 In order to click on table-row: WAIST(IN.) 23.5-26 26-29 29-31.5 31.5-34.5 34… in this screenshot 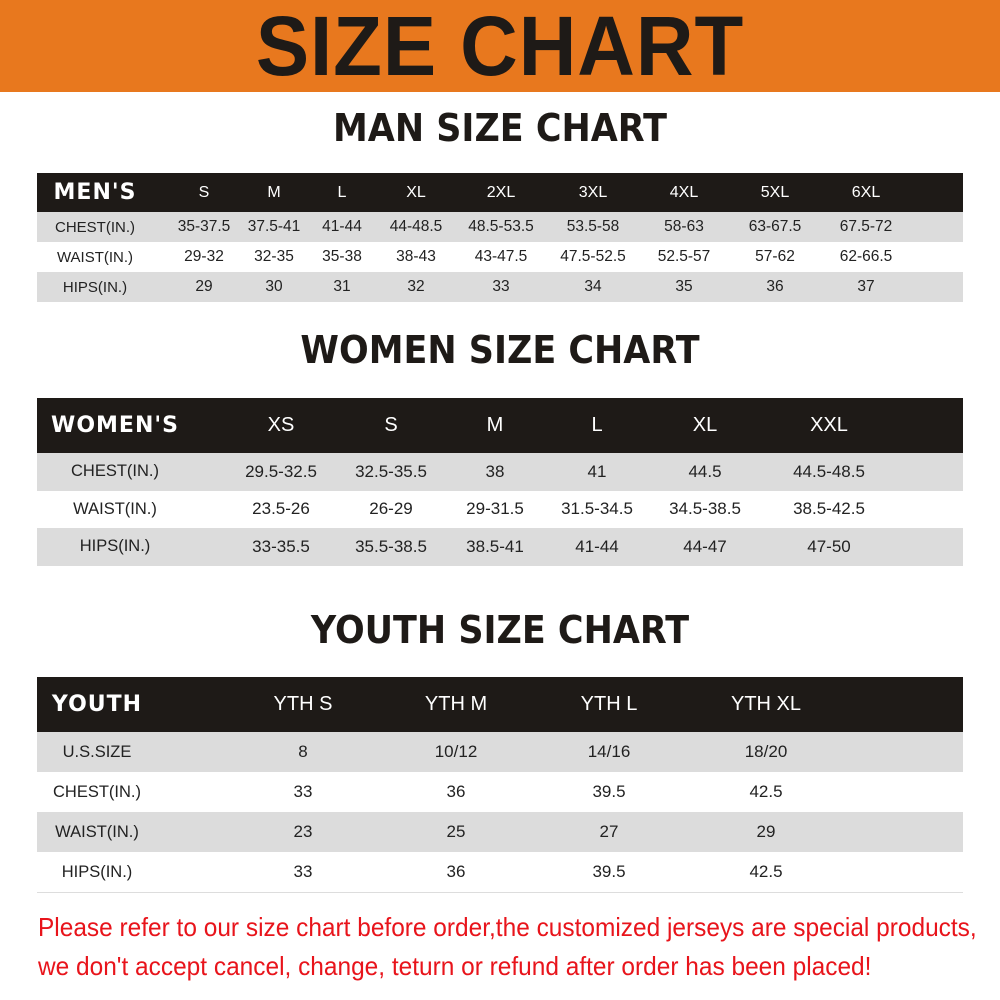, I will do `click(500, 509)`.